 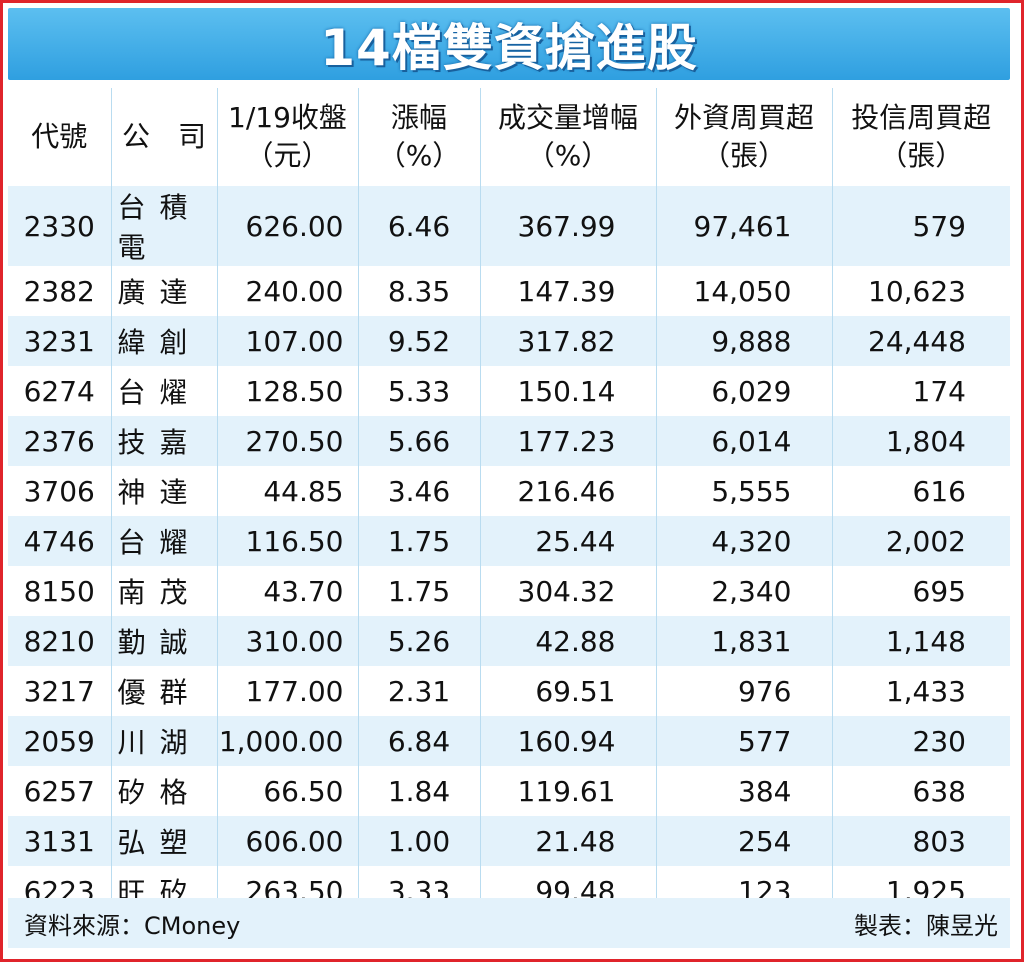 What do you see at coordinates (920, 641) in the screenshot?
I see `cell-trust-buy: 1,148` at bounding box center [920, 641].